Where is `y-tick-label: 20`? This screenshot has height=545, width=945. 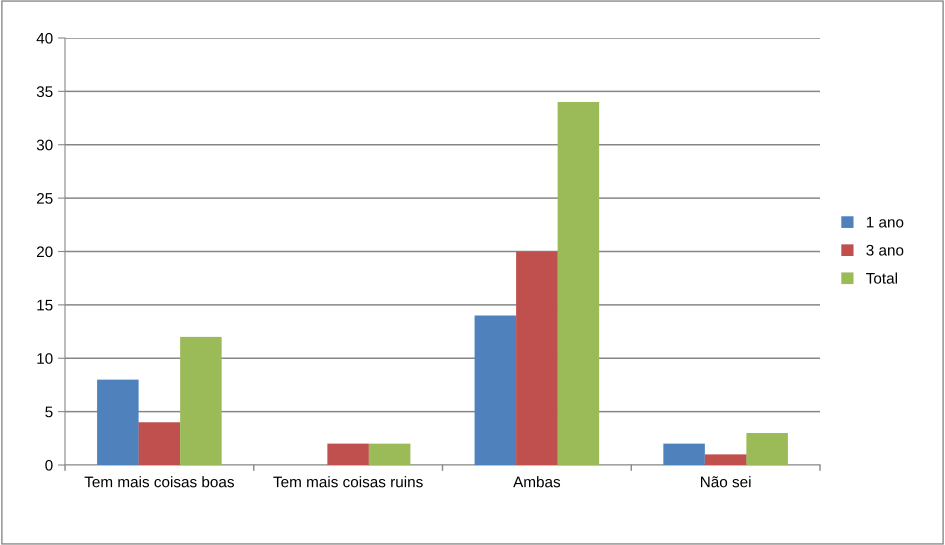 y-tick-label: 20 is located at coordinates (44, 252).